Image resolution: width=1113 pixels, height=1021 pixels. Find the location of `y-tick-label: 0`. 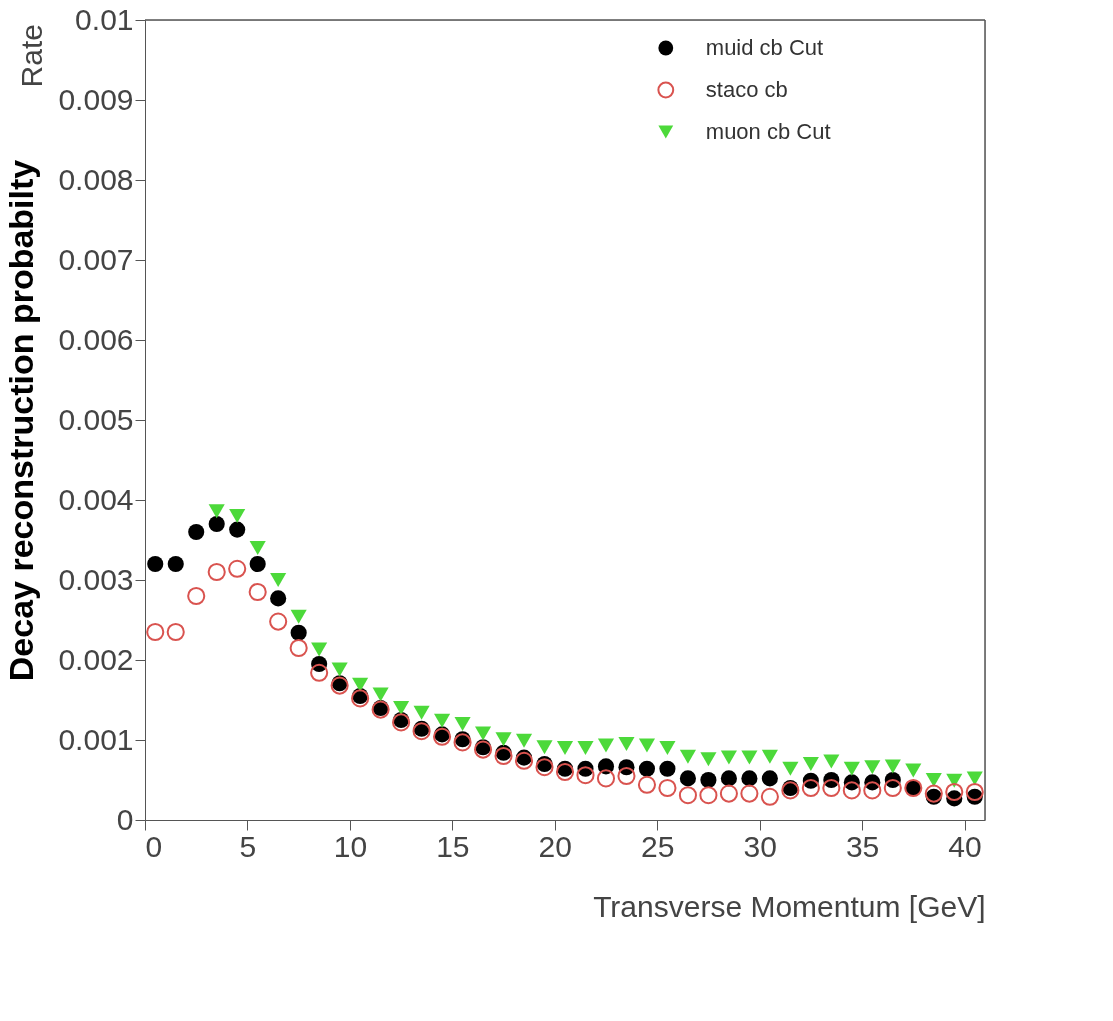

y-tick-label: 0 is located at coordinates (125, 819).